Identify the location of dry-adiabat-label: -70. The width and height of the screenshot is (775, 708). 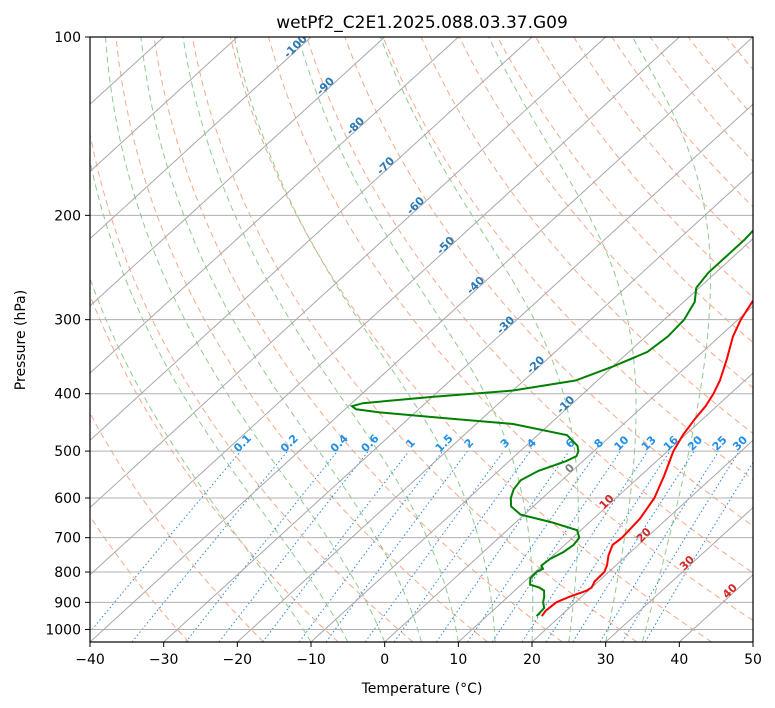
(385, 165).